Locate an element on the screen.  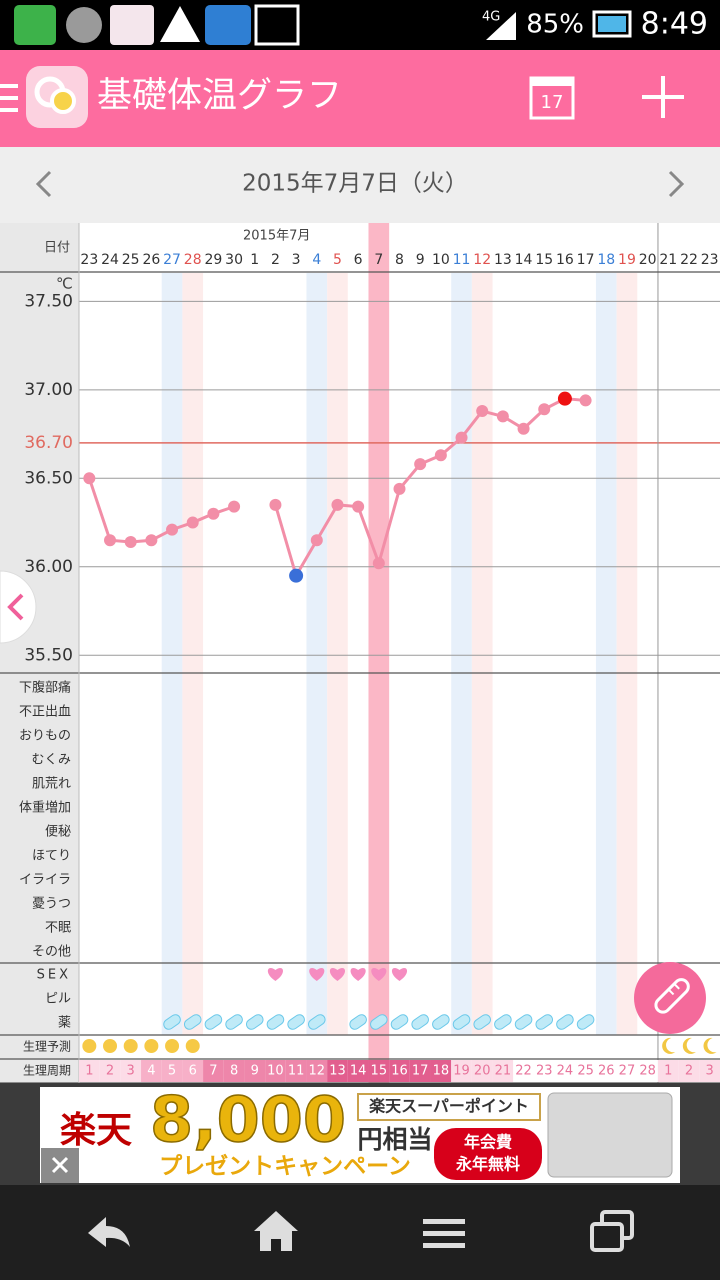
cycle-day: 22 is located at coordinates (523, 1071).